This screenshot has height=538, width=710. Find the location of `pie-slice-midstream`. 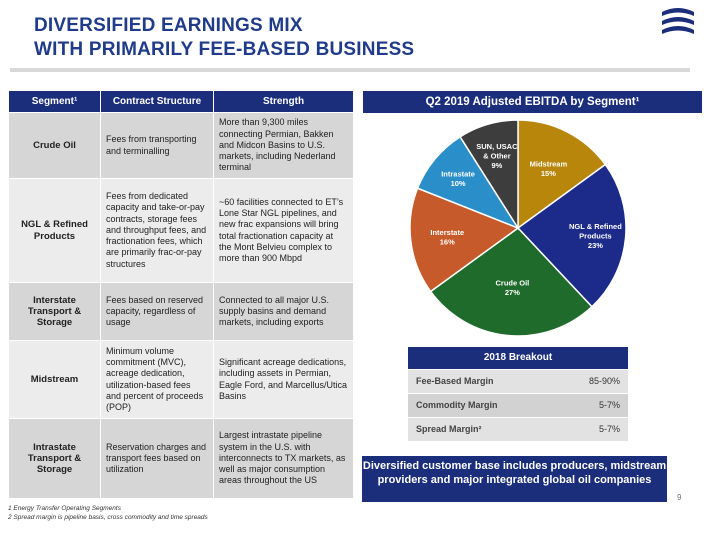

pie-slice-midstream is located at coordinates (562, 174).